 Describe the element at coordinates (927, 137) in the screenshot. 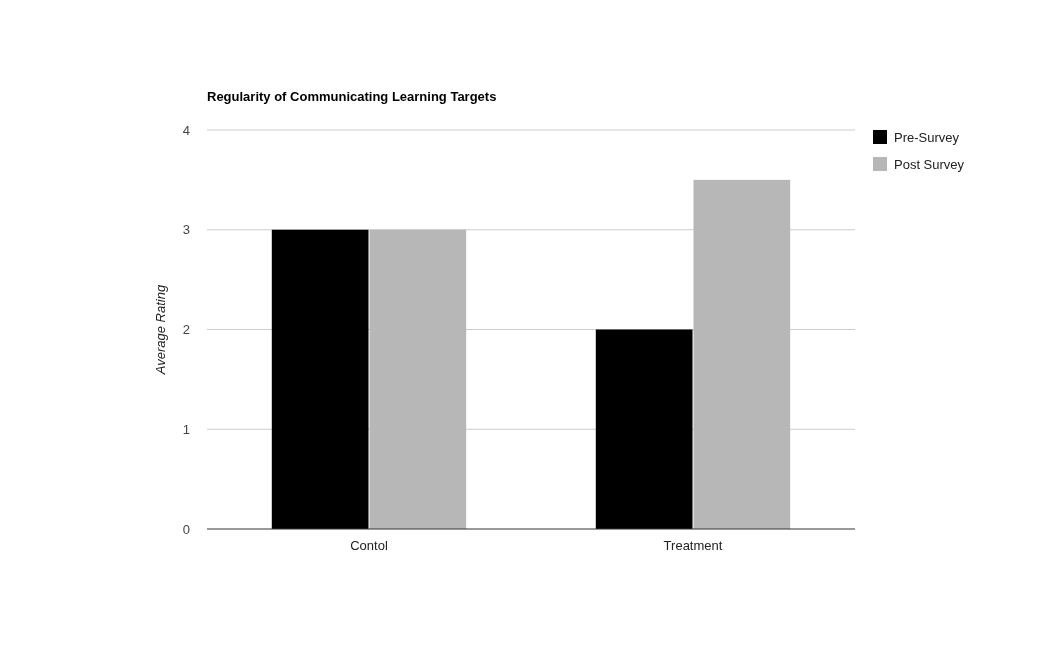

I see `legend-label: Pre-Survey` at that location.